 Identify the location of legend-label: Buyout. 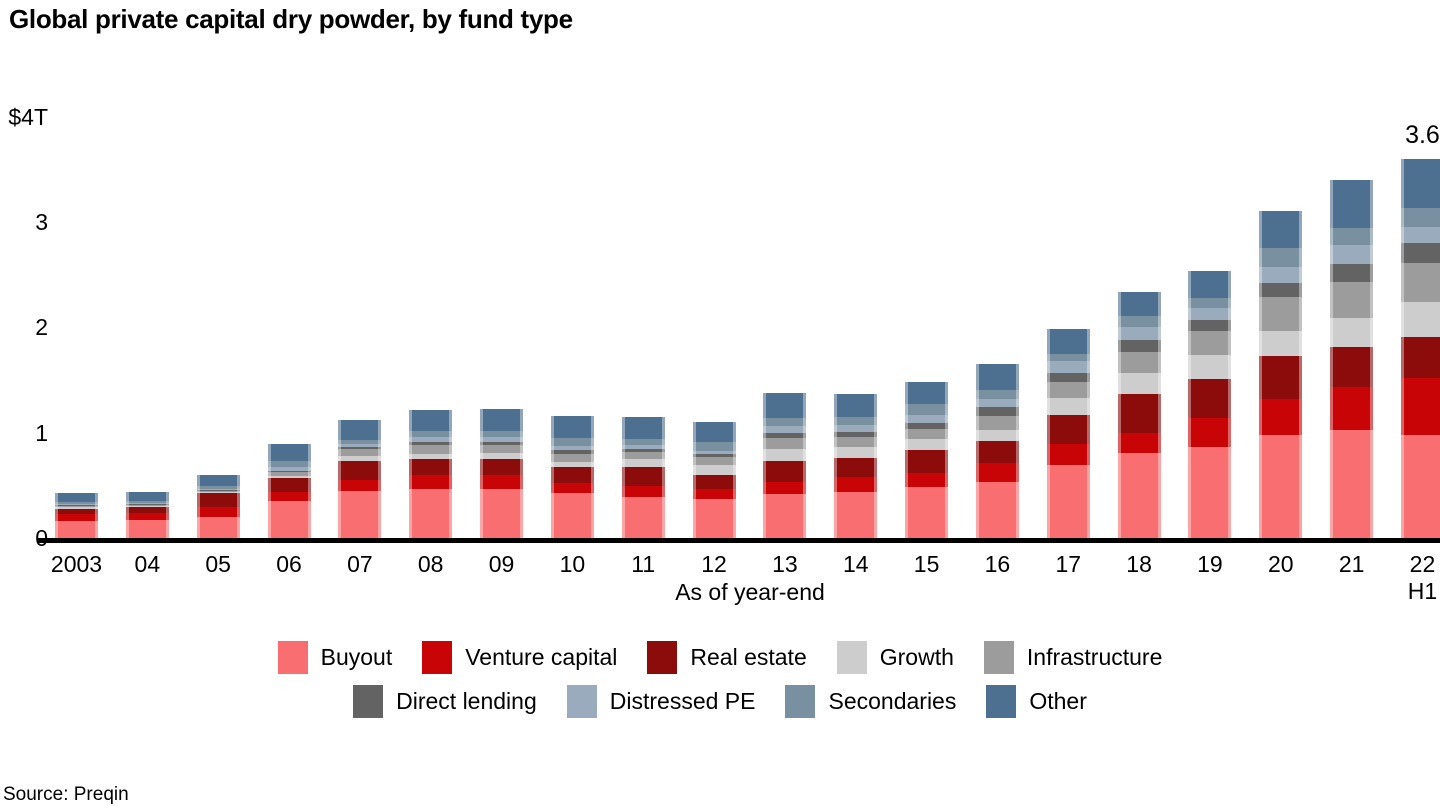
(356, 657).